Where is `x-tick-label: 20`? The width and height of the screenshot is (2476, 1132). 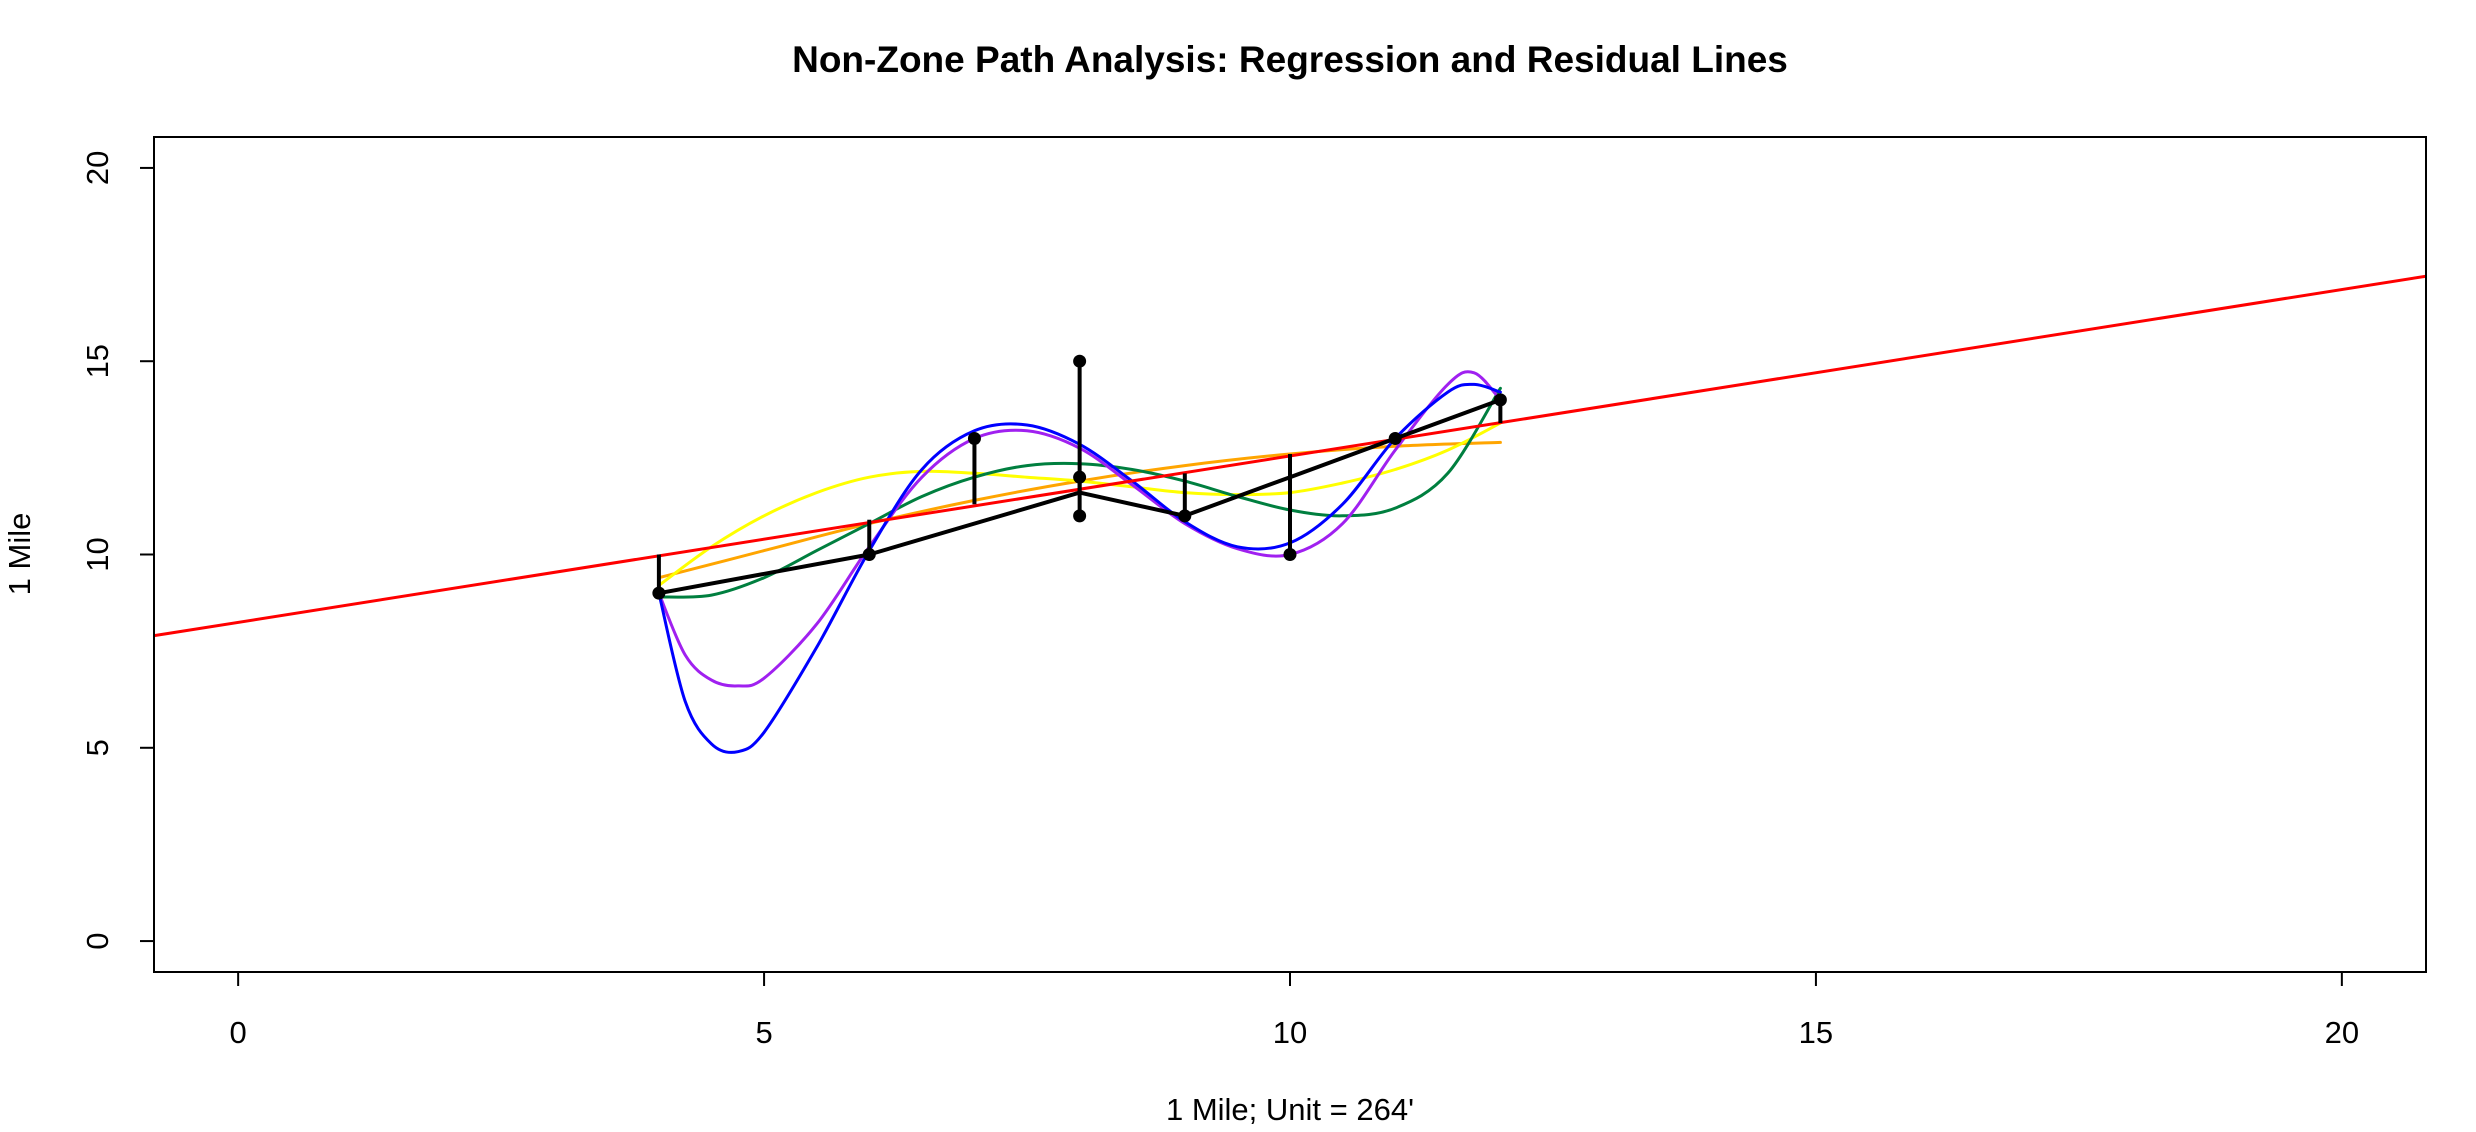 x-tick-label: 20 is located at coordinates (2342, 1032).